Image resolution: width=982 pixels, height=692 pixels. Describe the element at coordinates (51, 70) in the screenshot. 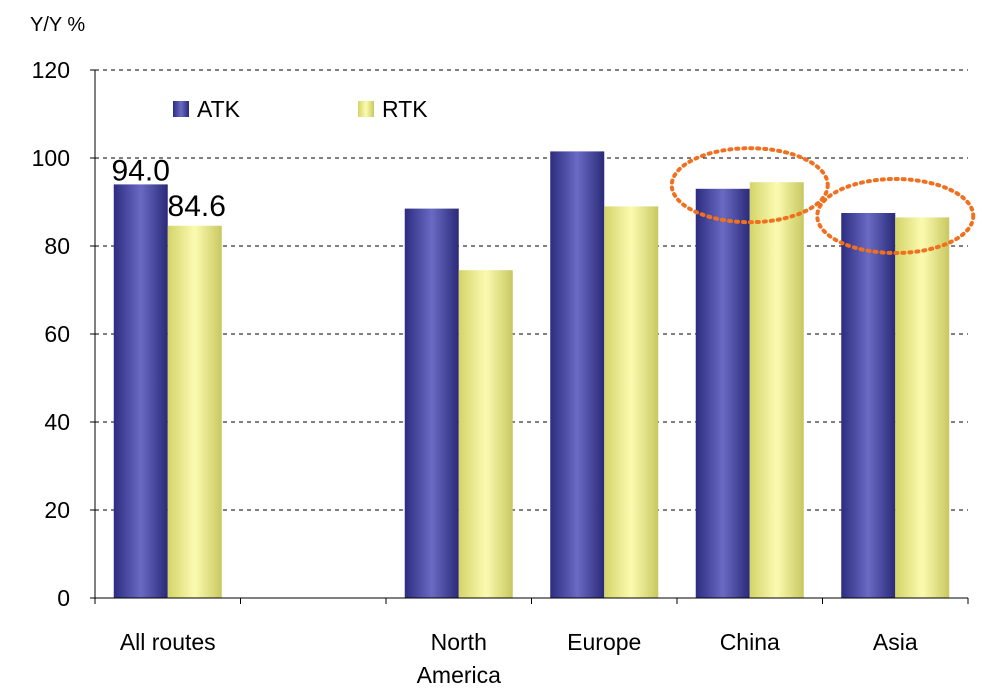

I see `y-tick-label: 120` at that location.